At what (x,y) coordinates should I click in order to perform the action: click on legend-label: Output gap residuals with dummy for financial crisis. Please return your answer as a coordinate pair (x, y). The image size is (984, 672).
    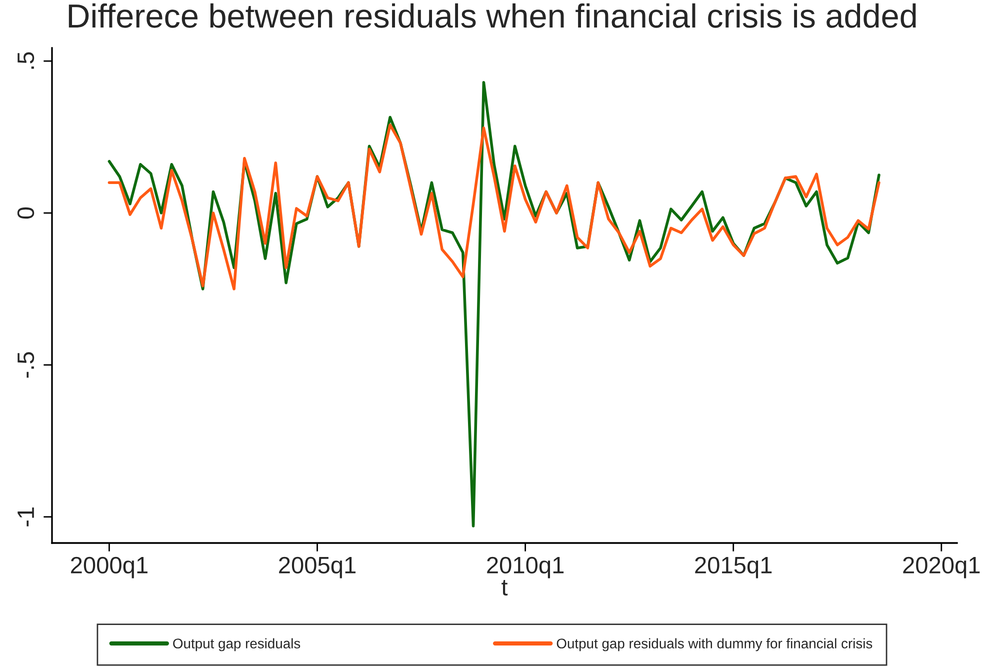
    Looking at the image, I should click on (714, 645).